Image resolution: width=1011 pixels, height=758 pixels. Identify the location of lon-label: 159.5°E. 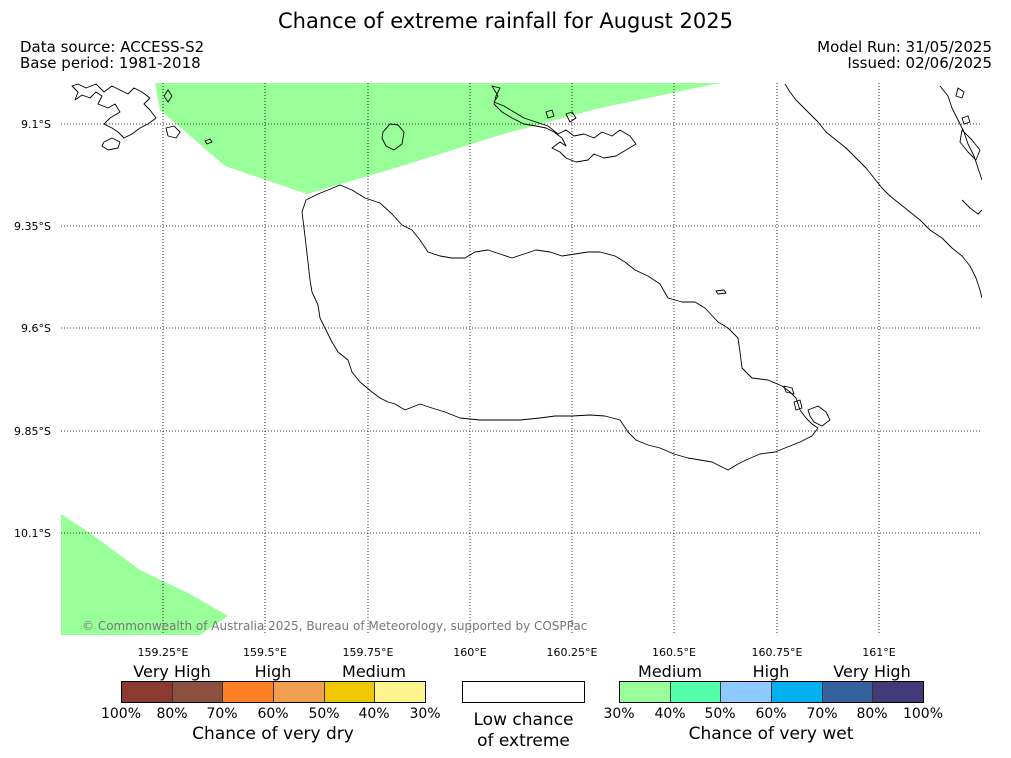
(265, 652).